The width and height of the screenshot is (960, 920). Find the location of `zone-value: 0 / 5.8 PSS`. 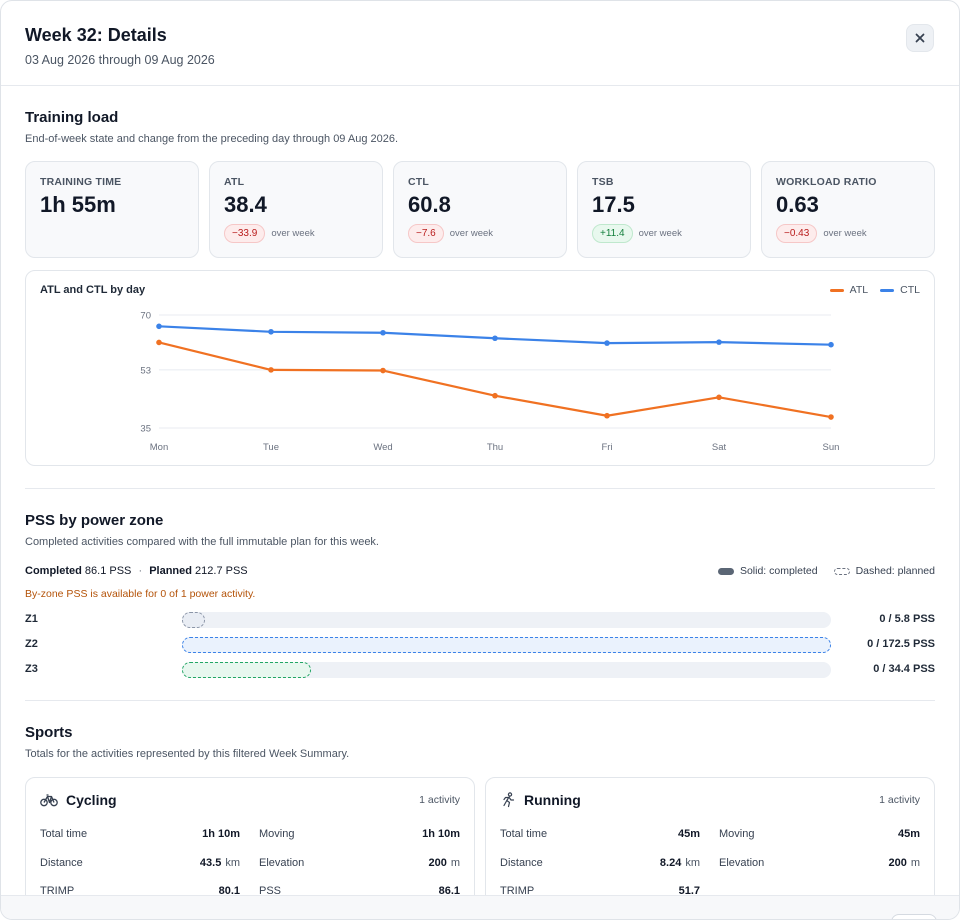

zone-value: 0 / 5.8 PSS is located at coordinates (907, 619).